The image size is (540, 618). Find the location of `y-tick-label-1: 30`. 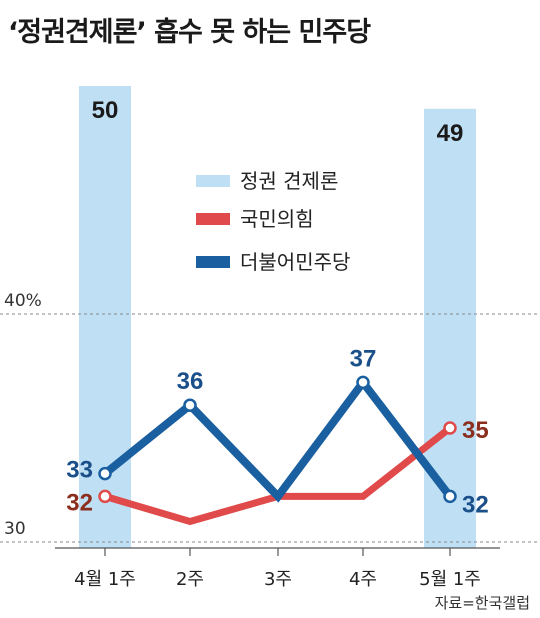

y-tick-label-1: 30 is located at coordinates (15, 529).